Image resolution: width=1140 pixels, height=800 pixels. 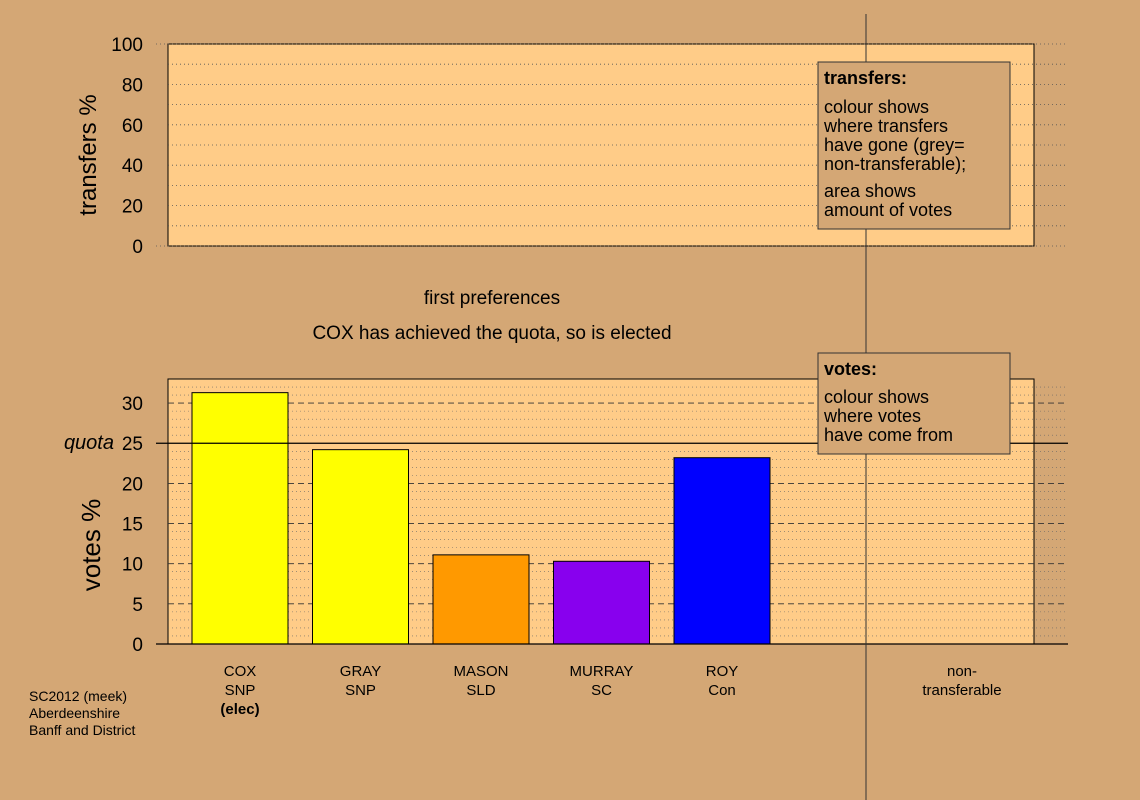 I want to click on candidate-party: Con, so click(x=722, y=690).